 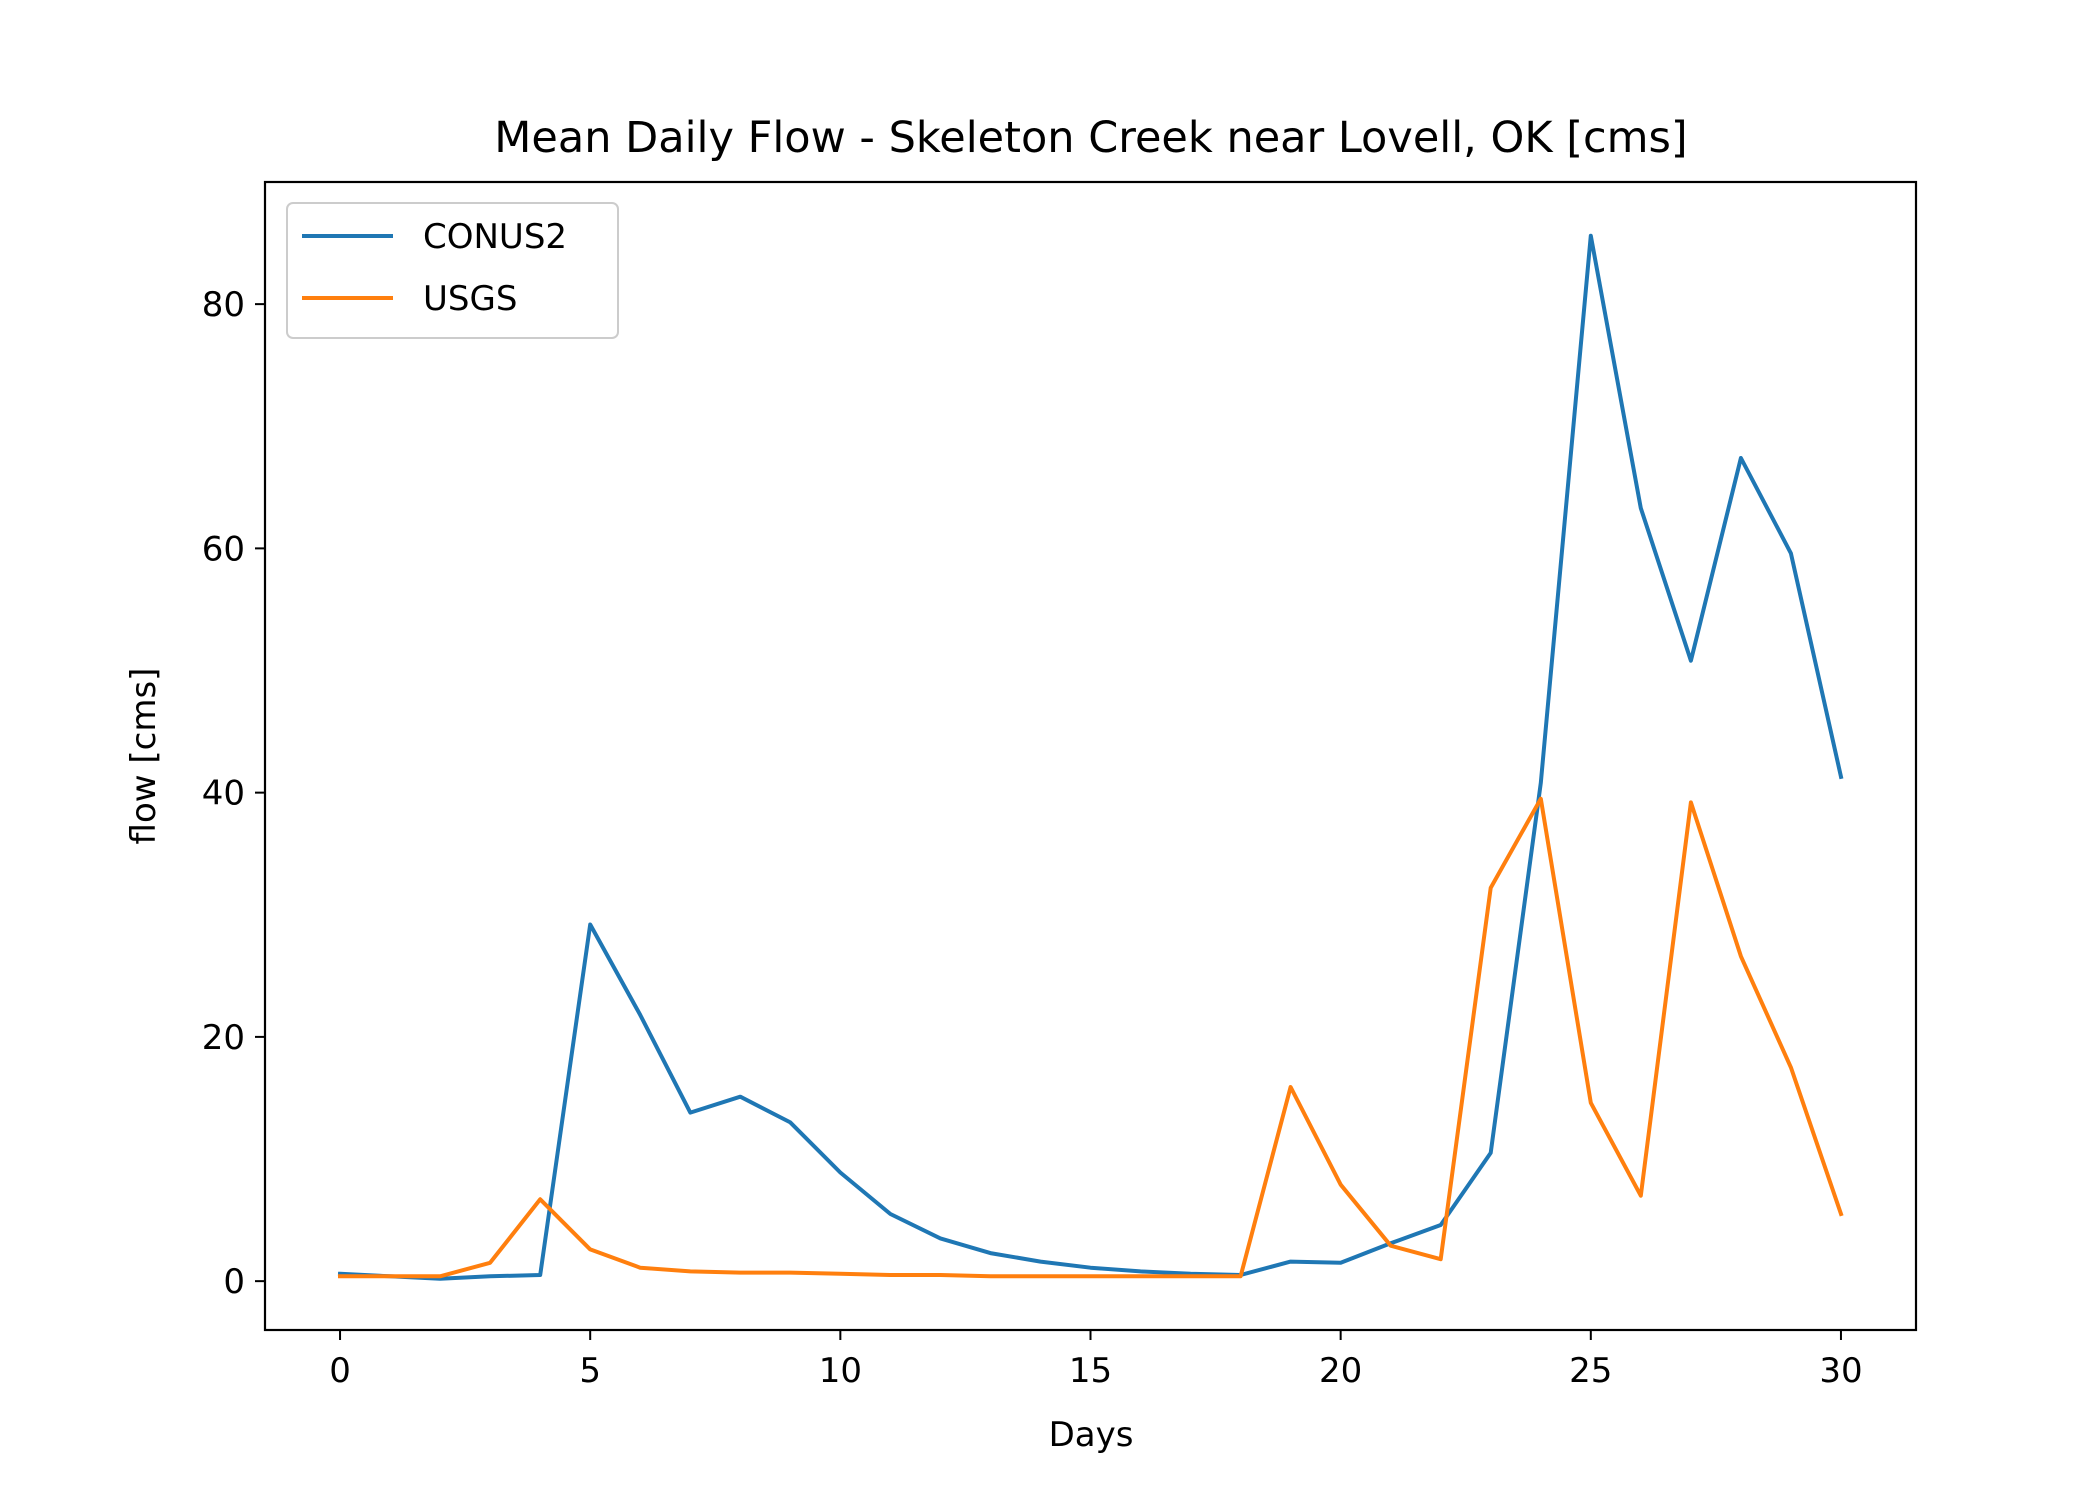 I want to click on x-tick-label: 30, so click(x=1840, y=1371).